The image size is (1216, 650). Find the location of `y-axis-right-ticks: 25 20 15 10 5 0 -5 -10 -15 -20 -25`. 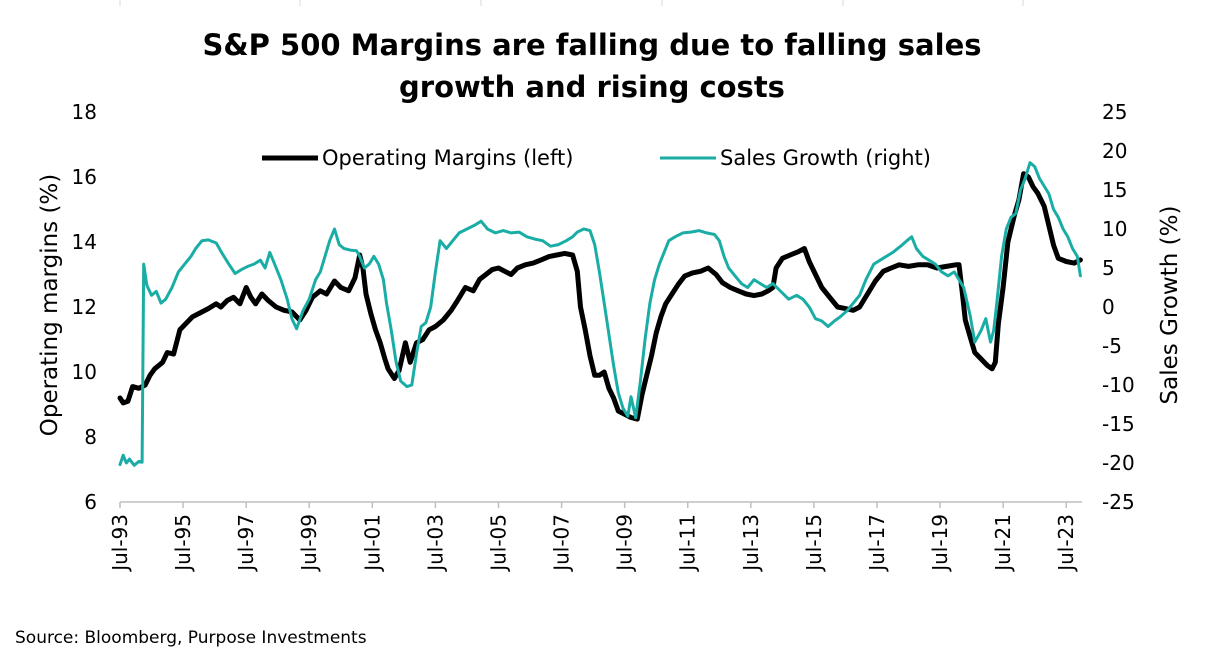

y-axis-right-ticks: 25 20 15 10 5 0 -5 -10 -15 -20 -25 is located at coordinates (1118, 307).